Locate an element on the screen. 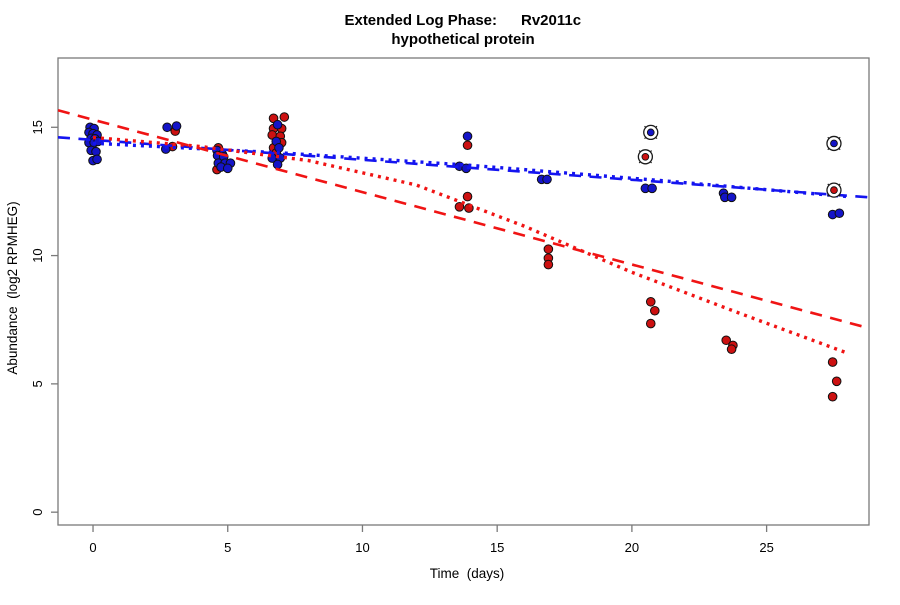  y-tick-label: 0 is located at coordinates (37, 512).